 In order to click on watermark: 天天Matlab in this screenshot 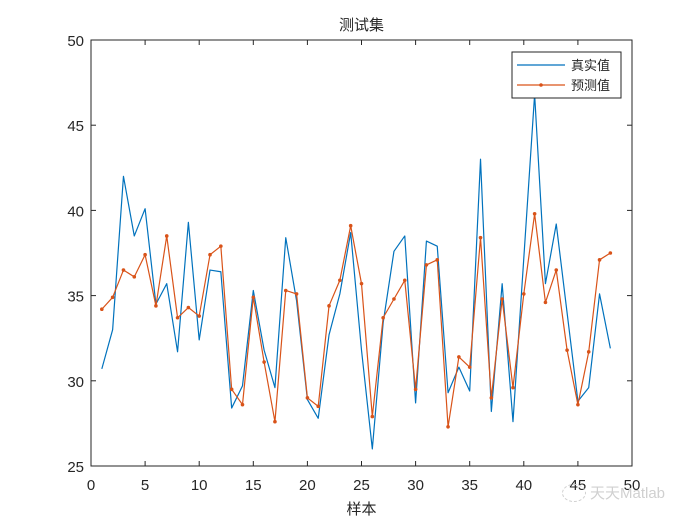, I will do `click(613, 492)`.